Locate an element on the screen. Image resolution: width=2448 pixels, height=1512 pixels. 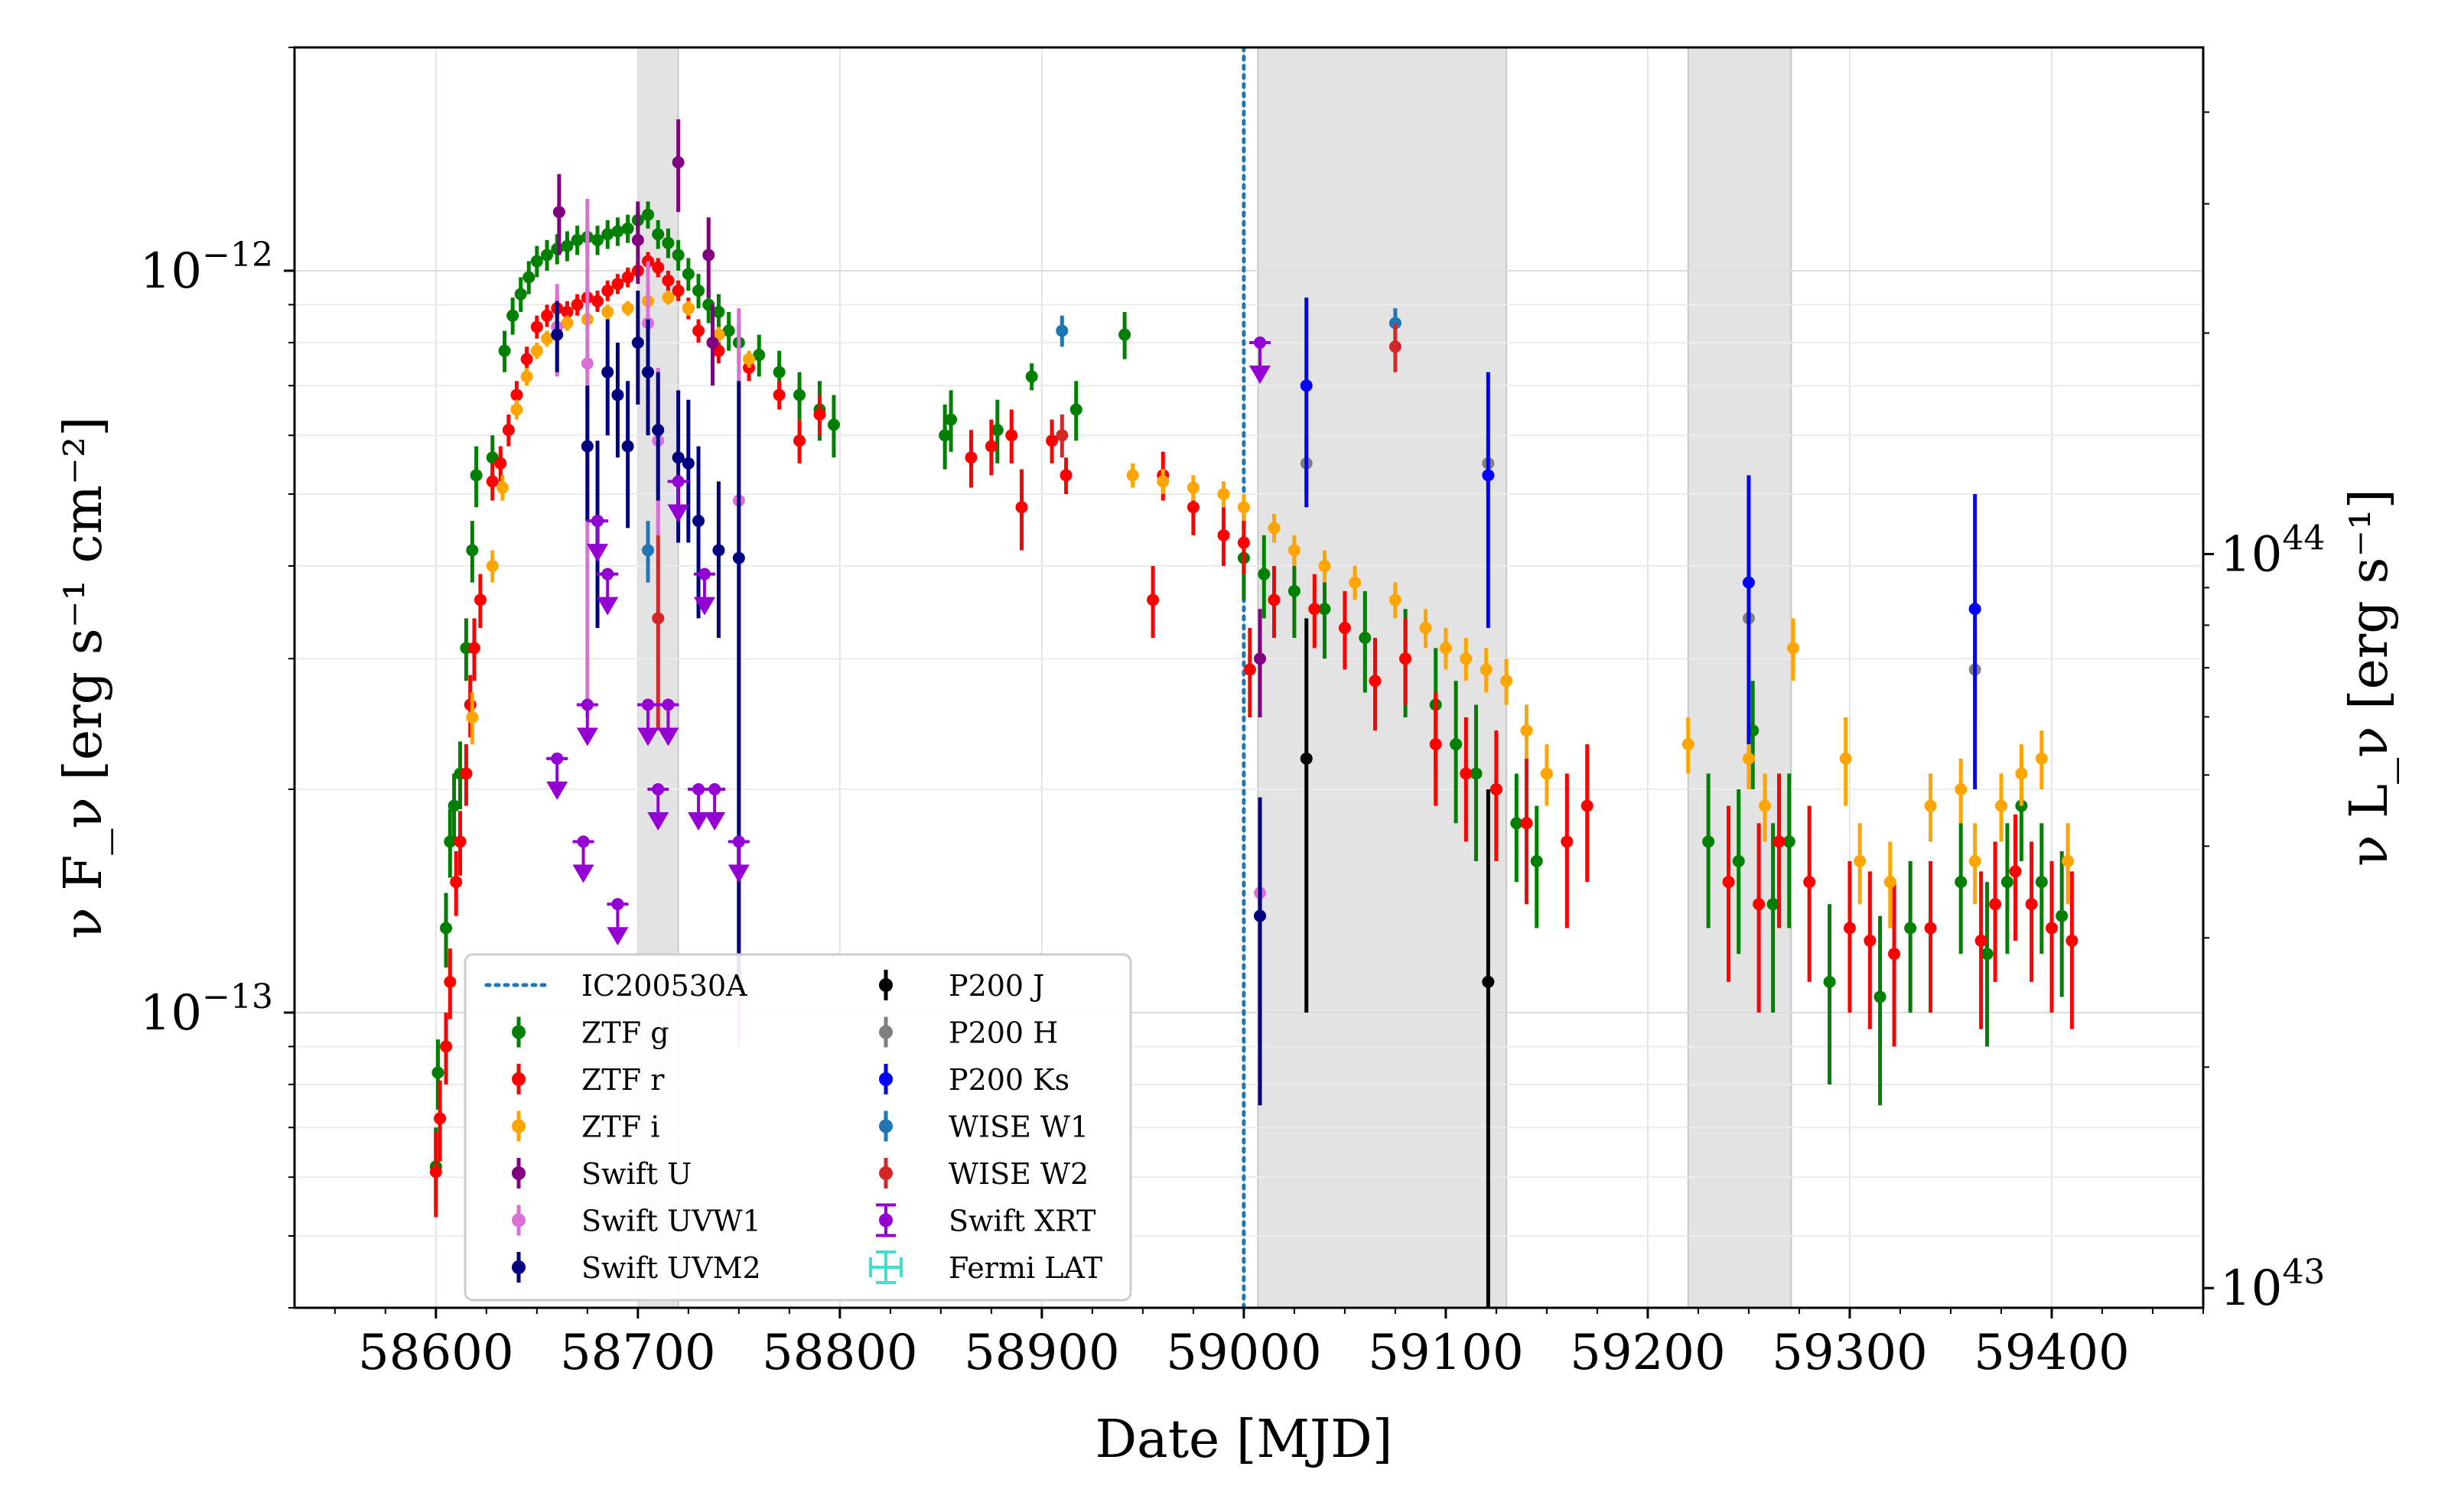
y-tick-label-right: 1044 is located at coordinates (2272, 551).